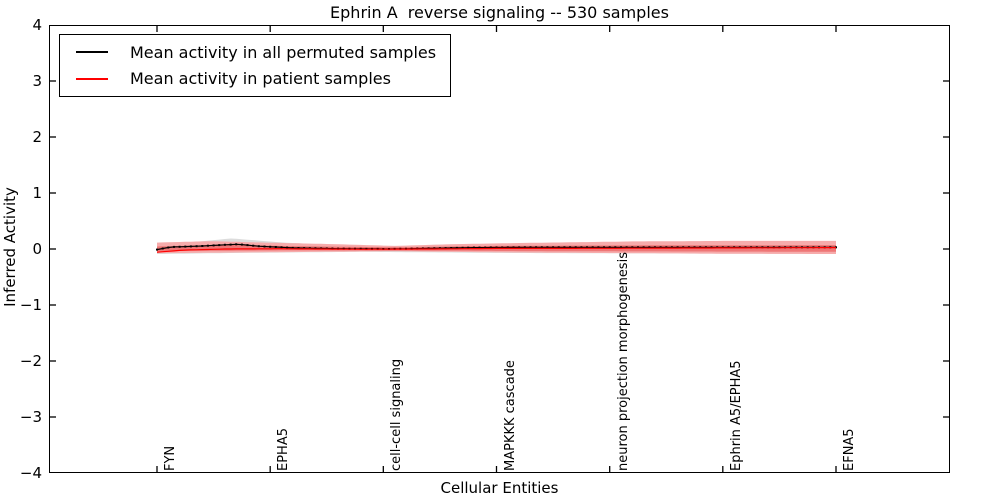  Describe the element at coordinates (37, 81) in the screenshot. I see `y-tick-label: 3` at that location.